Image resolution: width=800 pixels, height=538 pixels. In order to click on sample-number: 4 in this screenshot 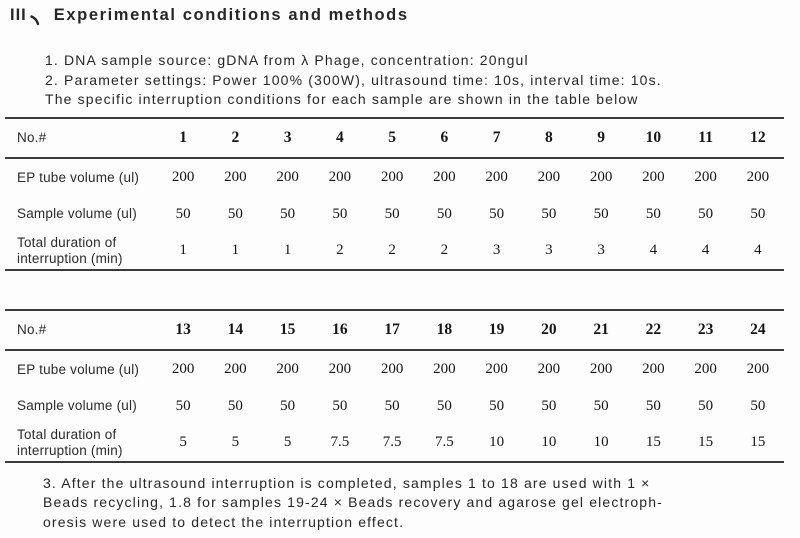, I will do `click(339, 138)`.